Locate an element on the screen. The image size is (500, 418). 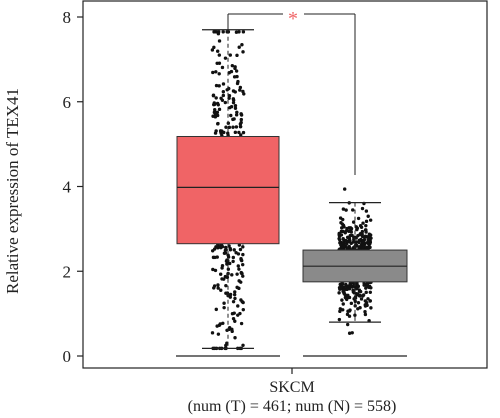
y-tick-label: 0 is located at coordinates (67, 356).